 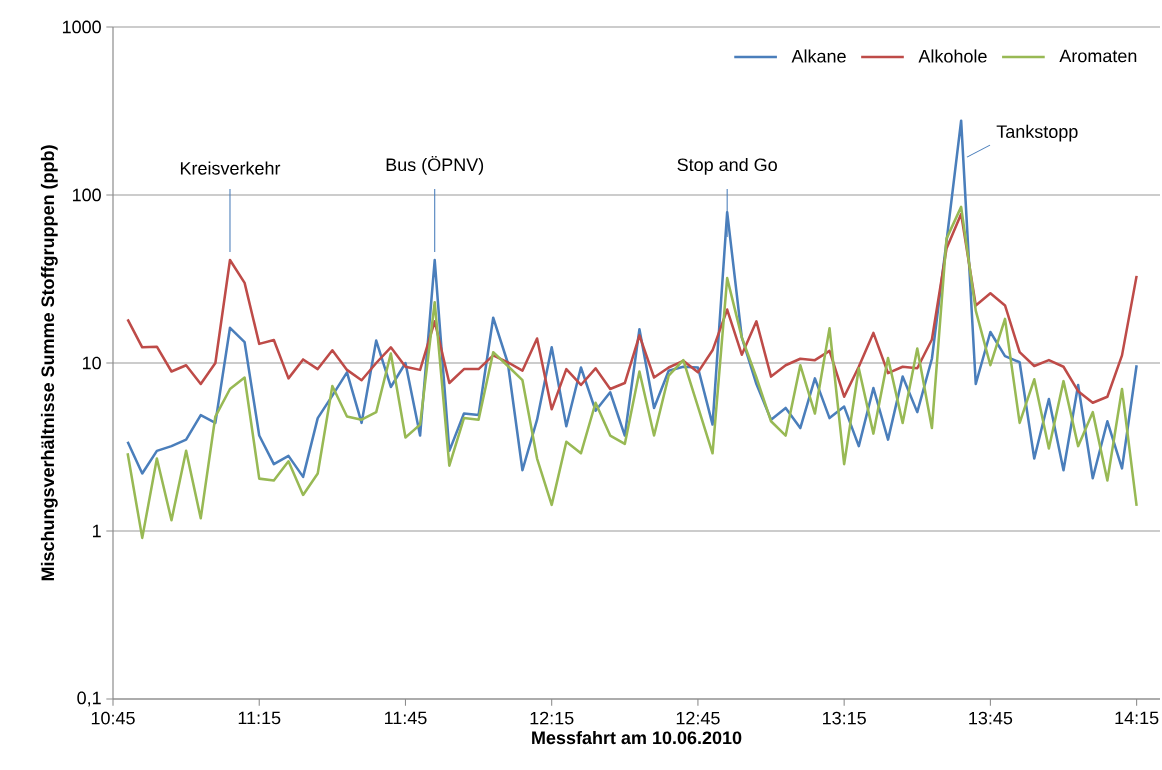 What do you see at coordinates (259, 718) in the screenshot?
I see `x-tick-label: 11:15` at bounding box center [259, 718].